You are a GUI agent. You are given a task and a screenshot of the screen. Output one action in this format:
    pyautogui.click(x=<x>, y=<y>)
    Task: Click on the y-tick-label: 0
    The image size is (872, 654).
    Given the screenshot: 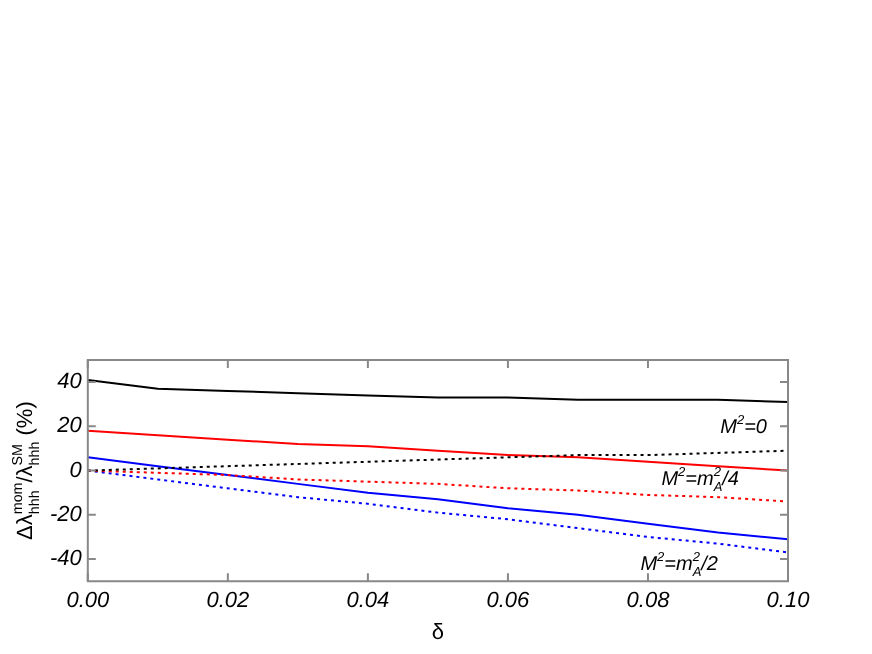 What is the action you would take?
    pyautogui.click(x=76, y=470)
    